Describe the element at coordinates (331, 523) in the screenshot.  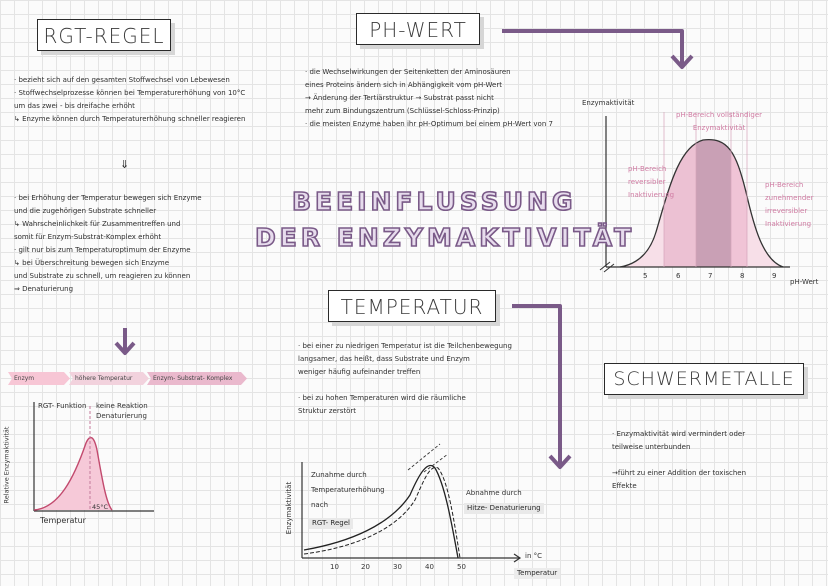
I see `temp-label-rgt: RGT- Regel` at that location.